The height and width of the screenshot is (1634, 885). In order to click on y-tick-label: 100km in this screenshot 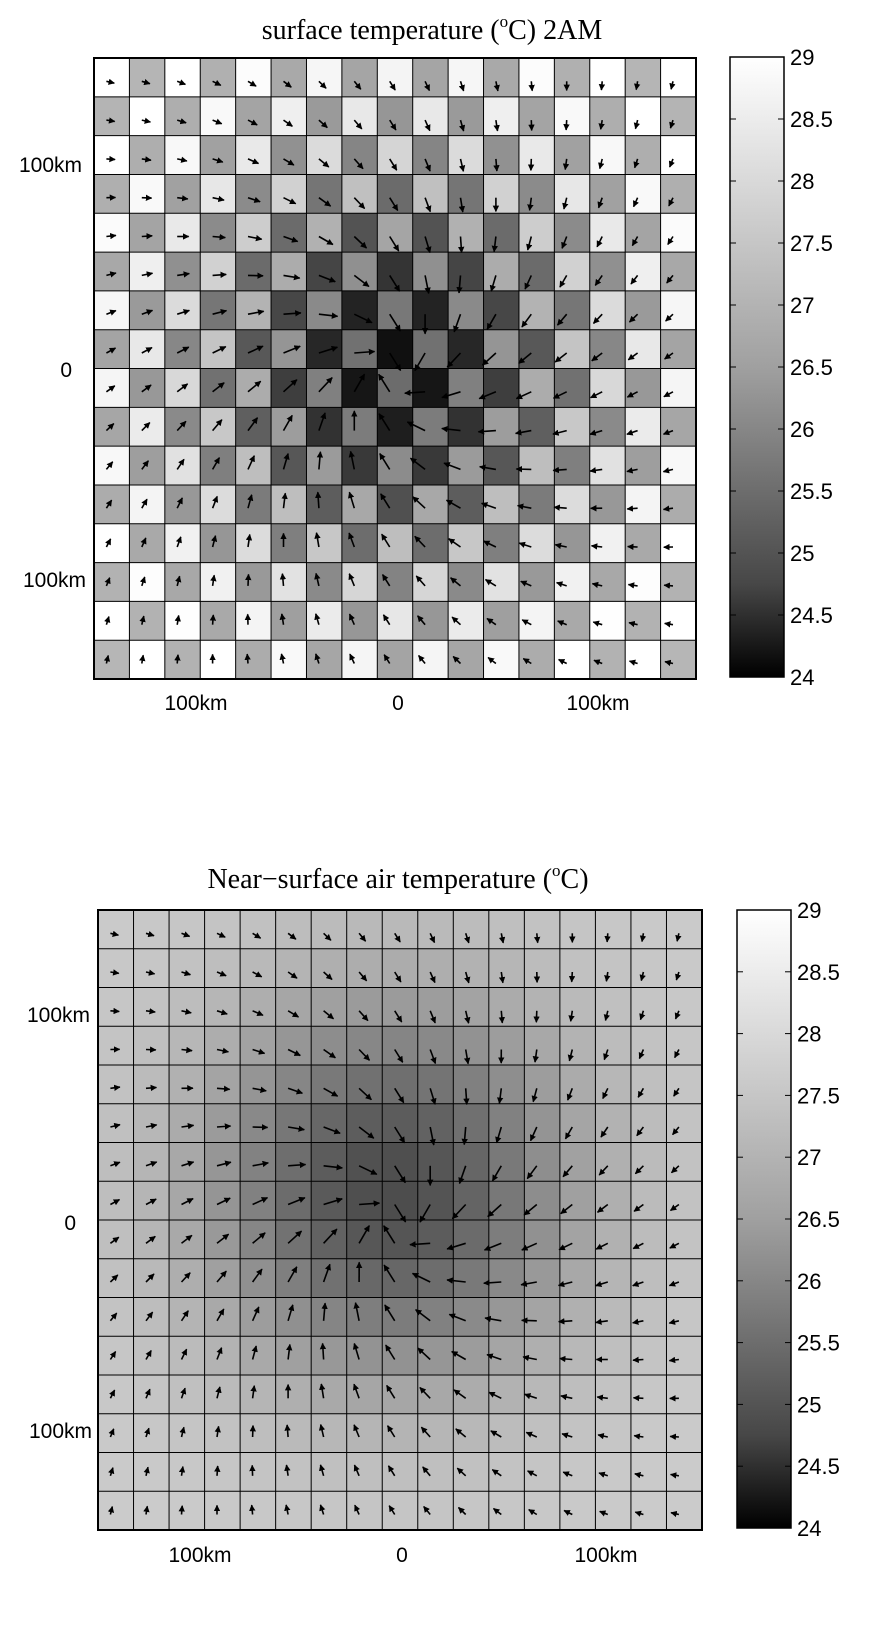, I will do `click(50, 165)`.